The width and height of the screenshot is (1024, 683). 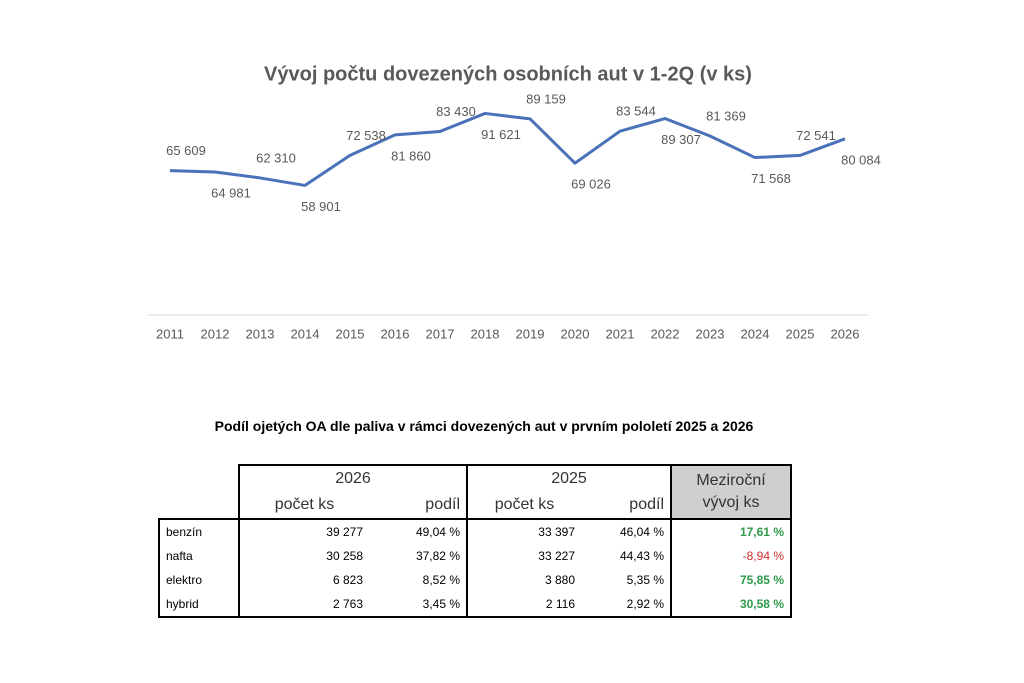 What do you see at coordinates (731, 605) in the screenshot?
I see `table-cell: 30,58 %` at bounding box center [731, 605].